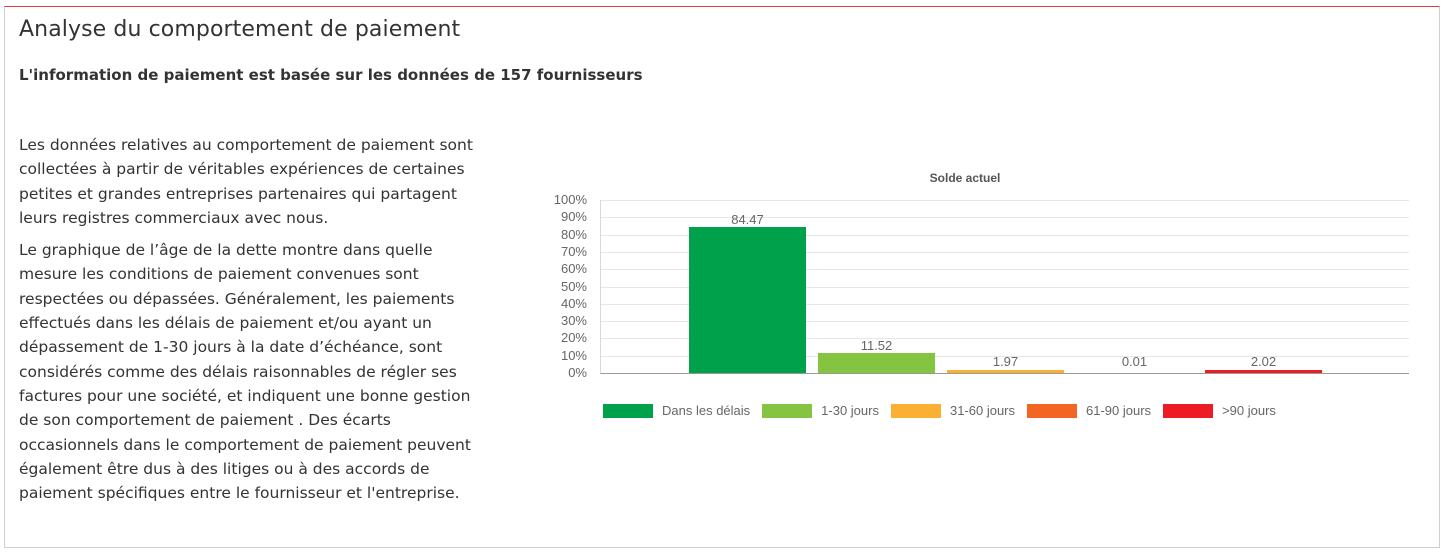  What do you see at coordinates (965, 178) in the screenshot?
I see `chart-title: Solde actuel` at bounding box center [965, 178].